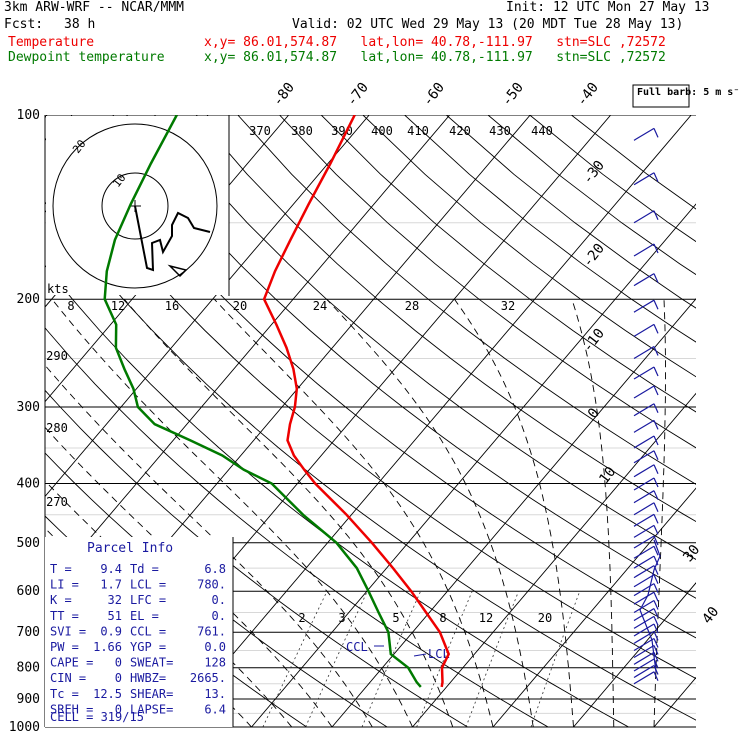 This screenshot has width=740, height=740. Describe the element at coordinates (608, 7) in the screenshot. I see `init-time: Init: 12 UTC Mon 27 May 13` at that location.